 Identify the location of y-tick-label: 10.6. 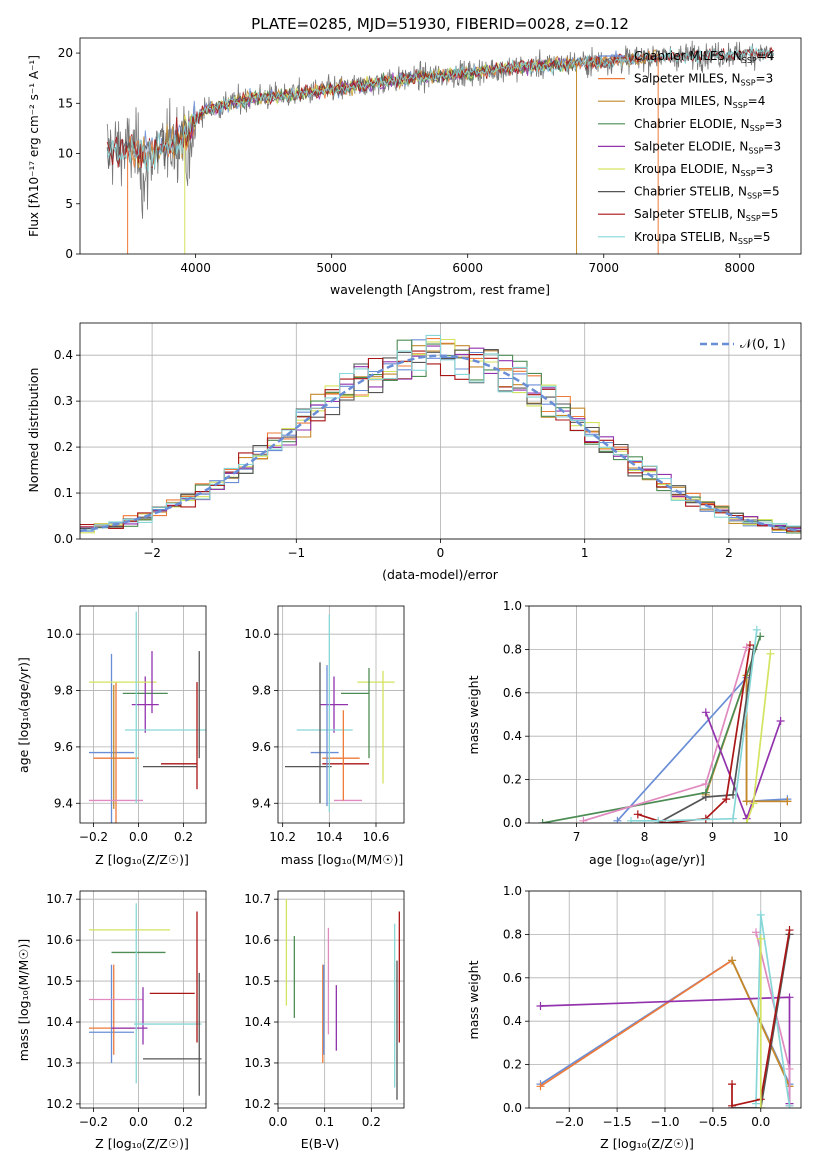
(257, 940).